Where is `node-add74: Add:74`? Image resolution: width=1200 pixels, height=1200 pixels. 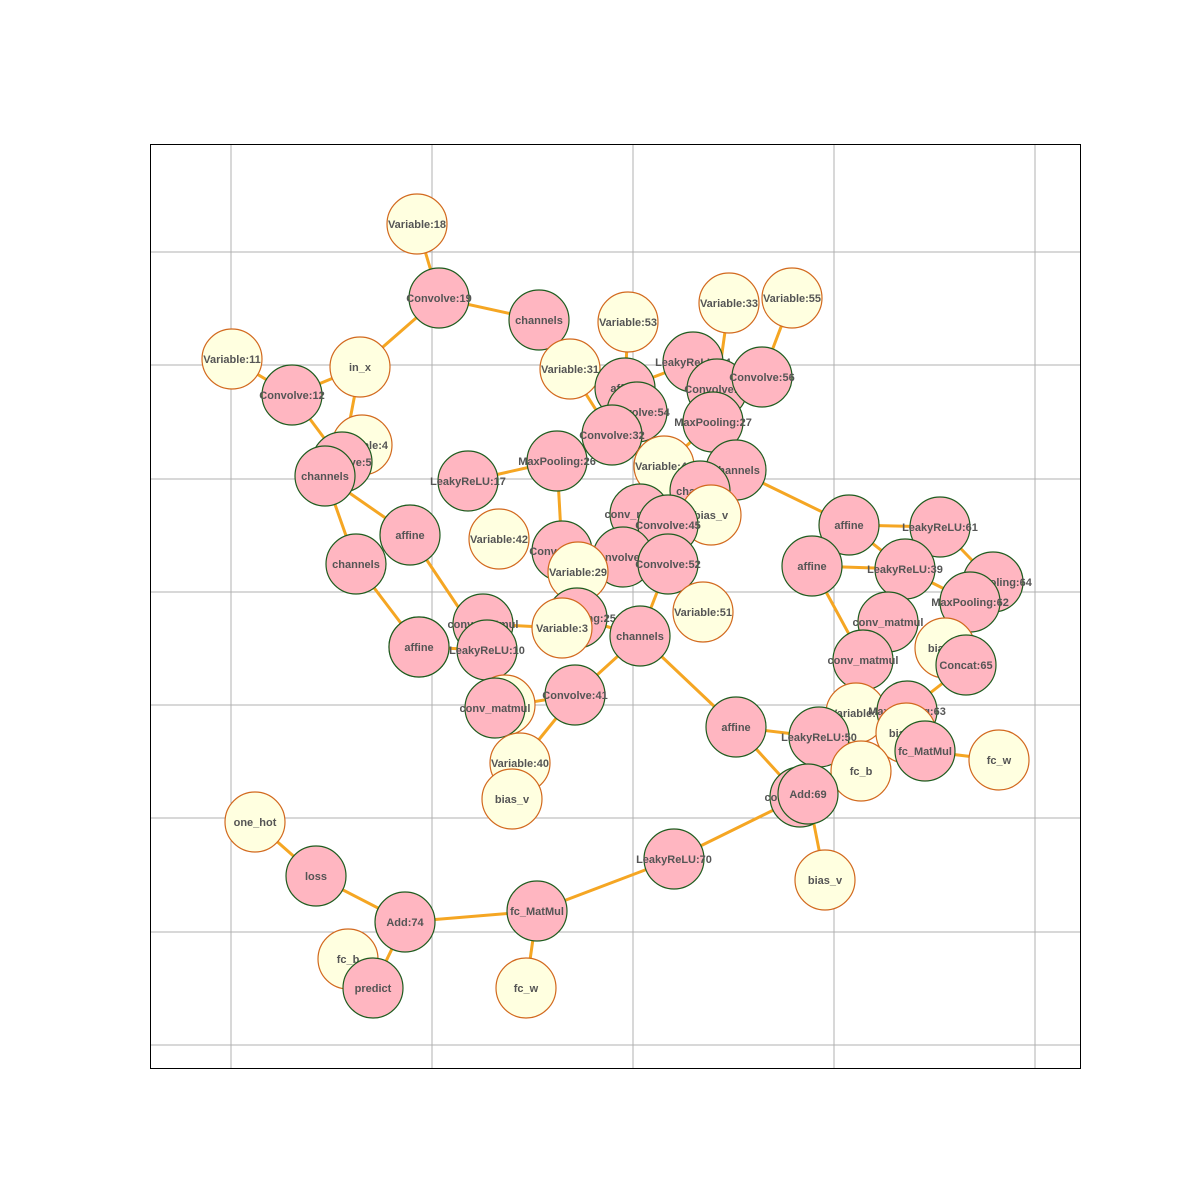
node-add74: Add:74 is located at coordinates (405, 922).